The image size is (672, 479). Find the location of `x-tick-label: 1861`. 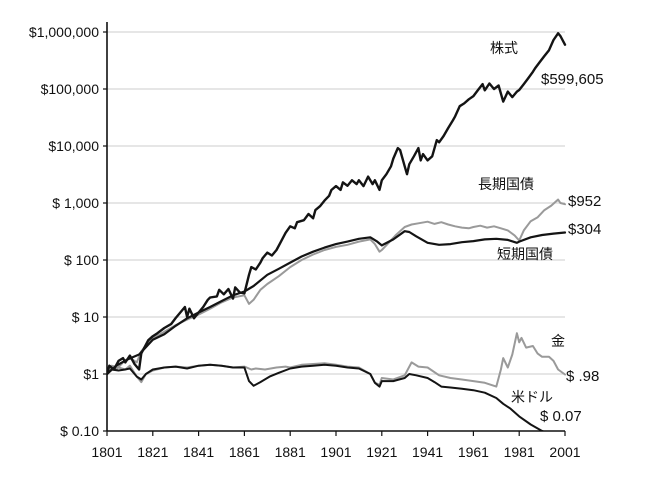

x-tick-label: 1861 is located at coordinates (244, 452).